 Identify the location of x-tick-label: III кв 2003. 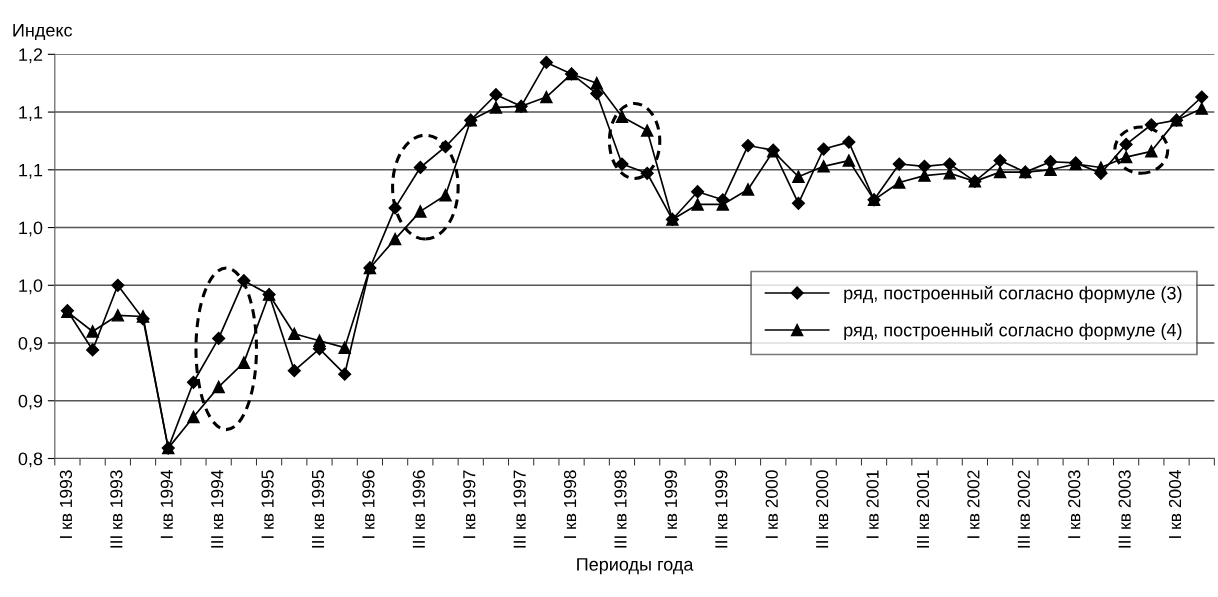
(1124, 509).